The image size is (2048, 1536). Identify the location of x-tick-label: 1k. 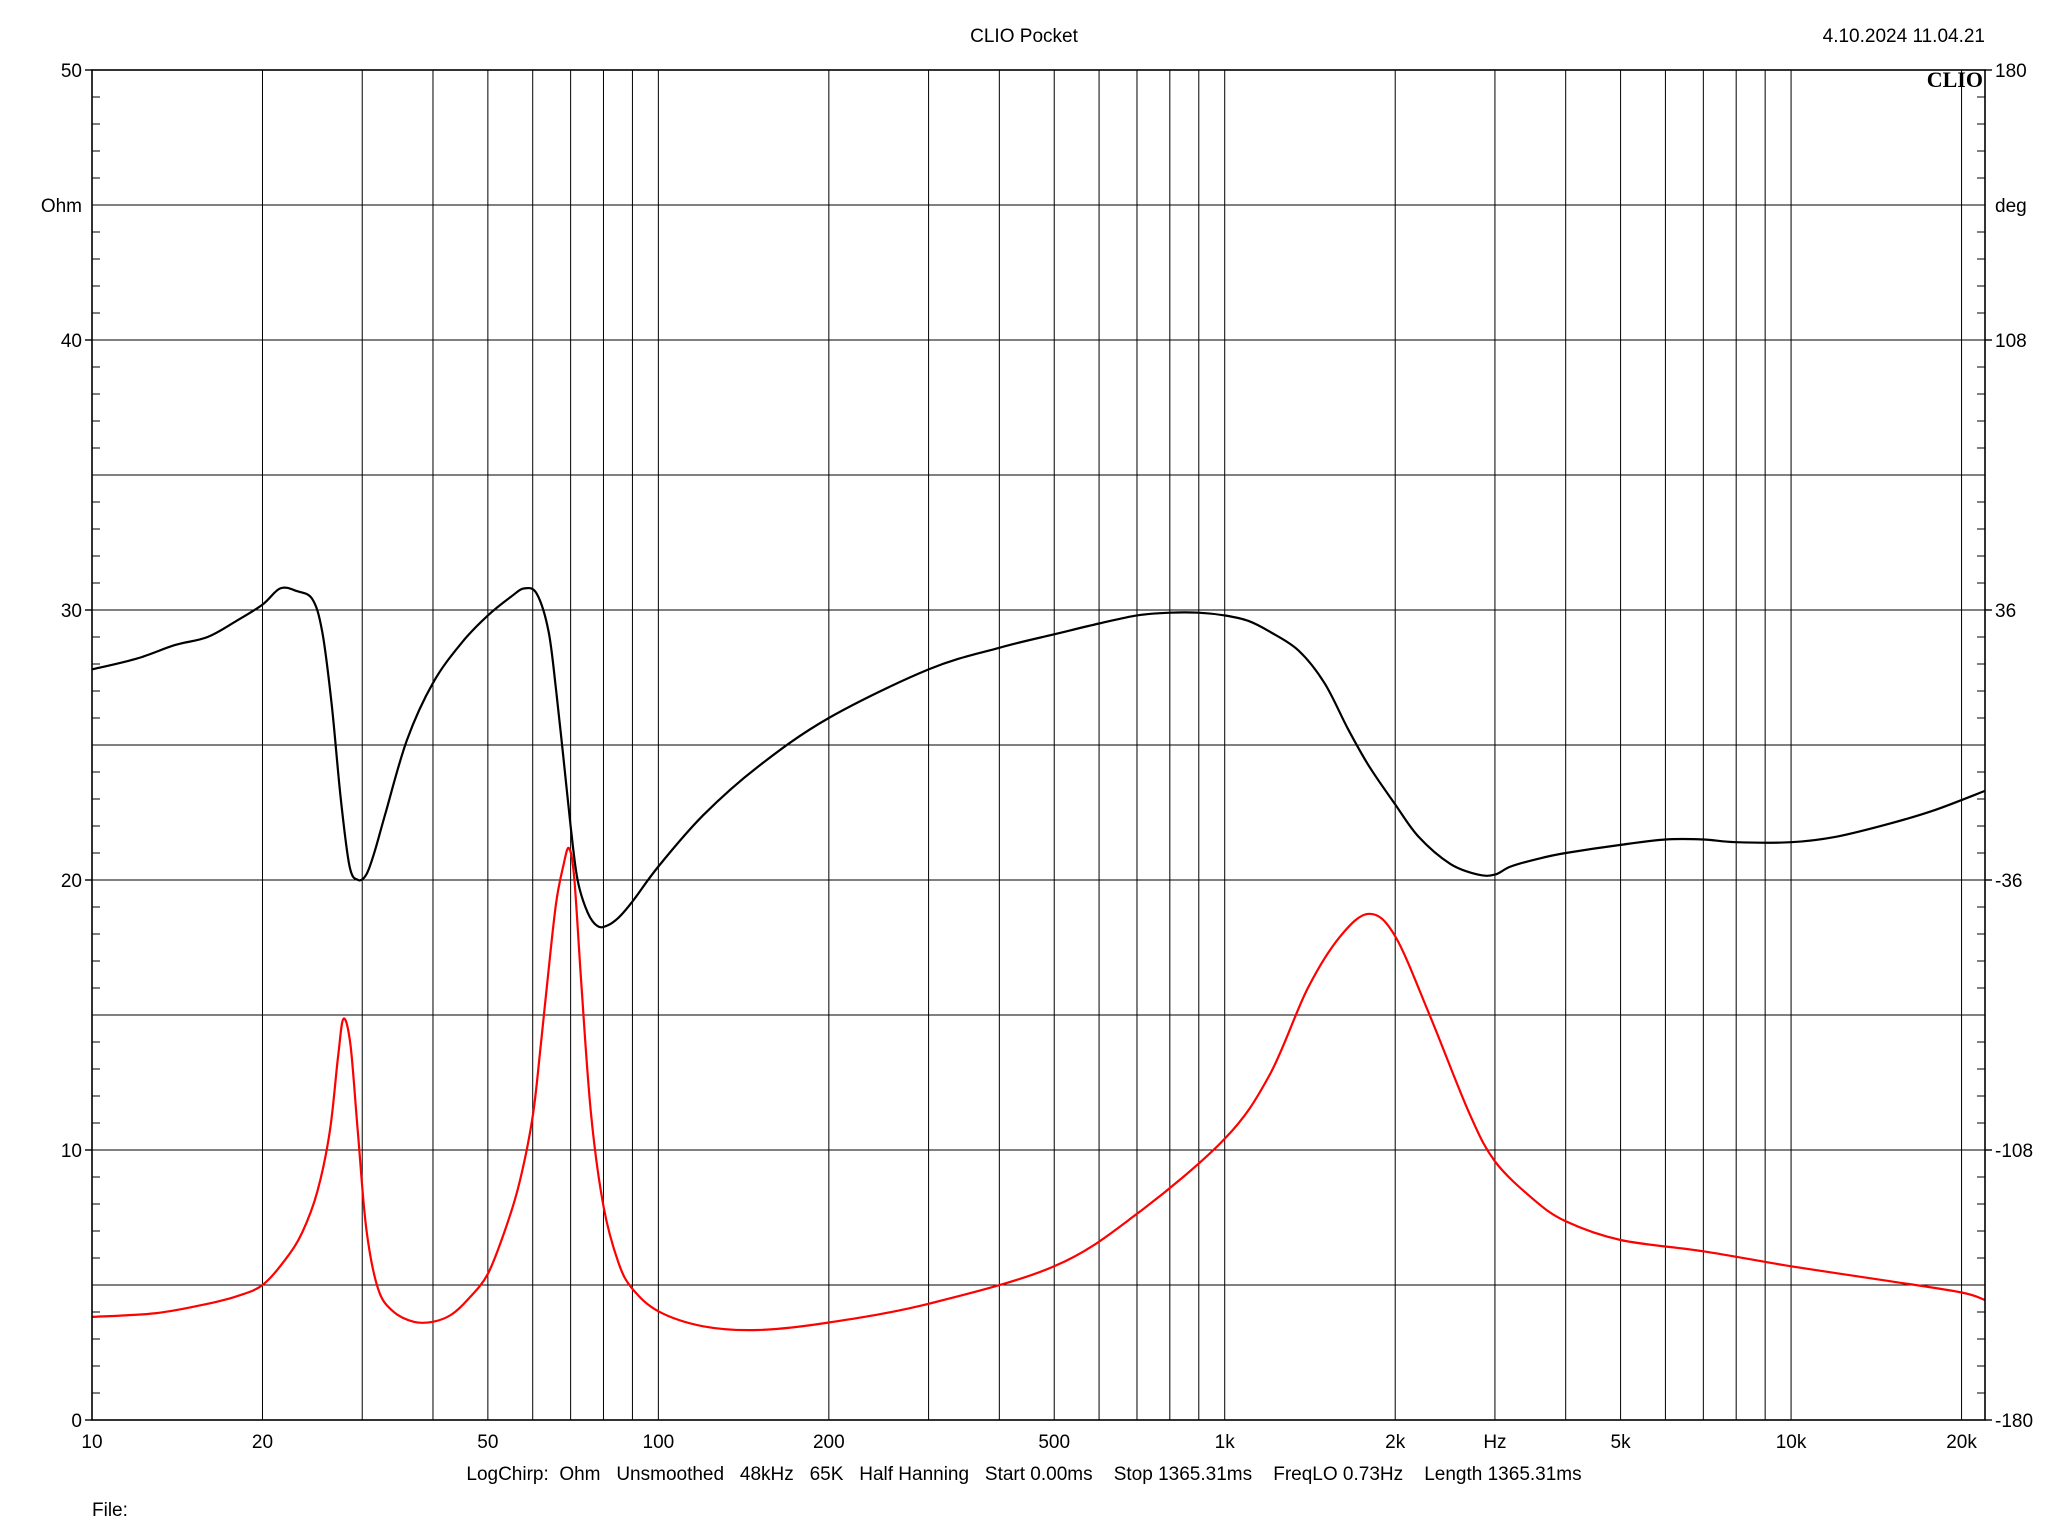
(1225, 1442).